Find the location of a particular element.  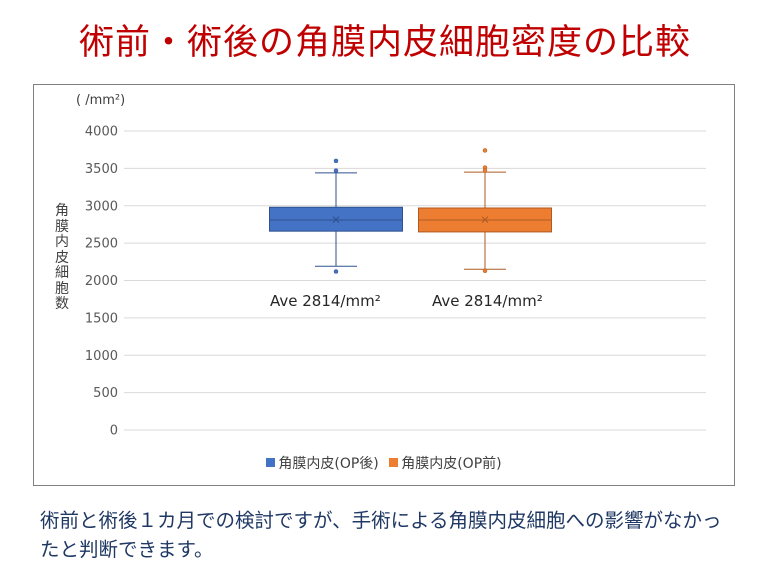

y-tick-label: 2500 is located at coordinates (101, 244).